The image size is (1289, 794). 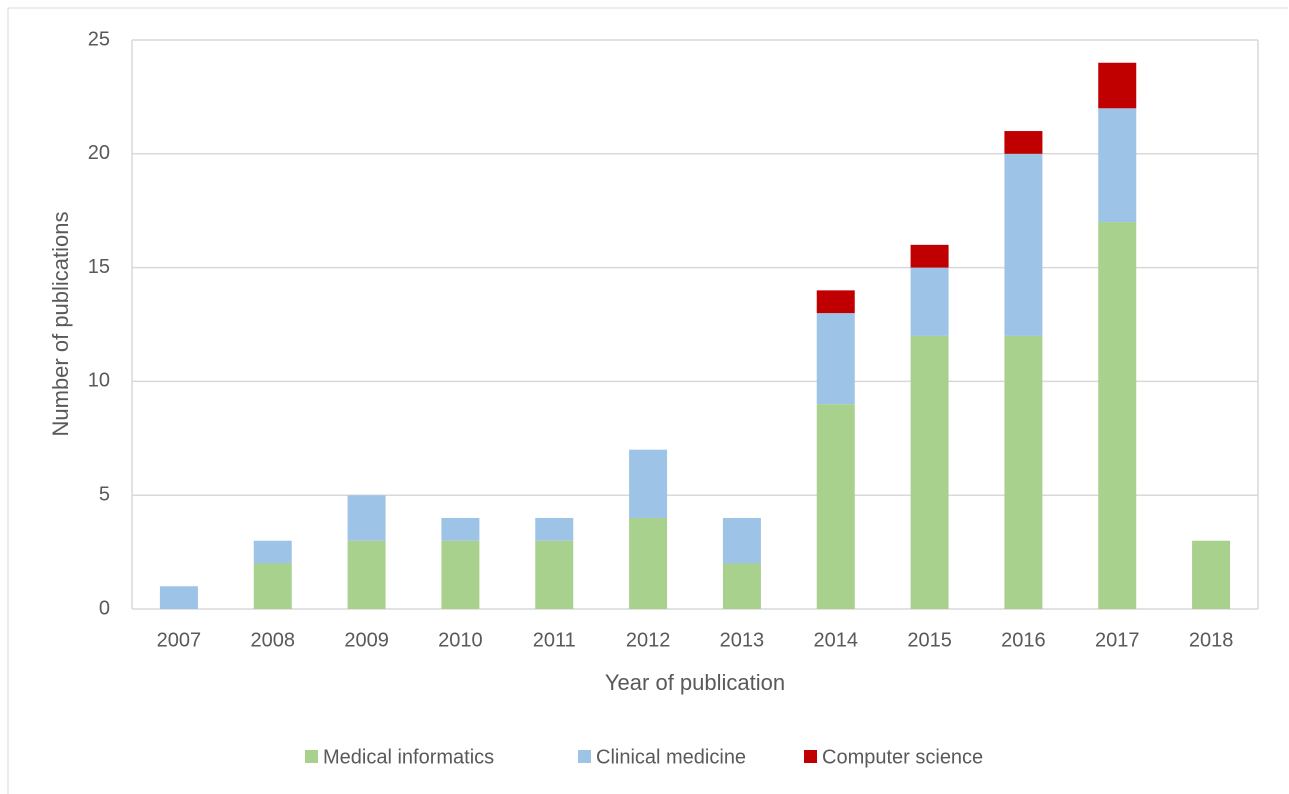 What do you see at coordinates (99, 39) in the screenshot?
I see `y-tick-label: 25` at bounding box center [99, 39].